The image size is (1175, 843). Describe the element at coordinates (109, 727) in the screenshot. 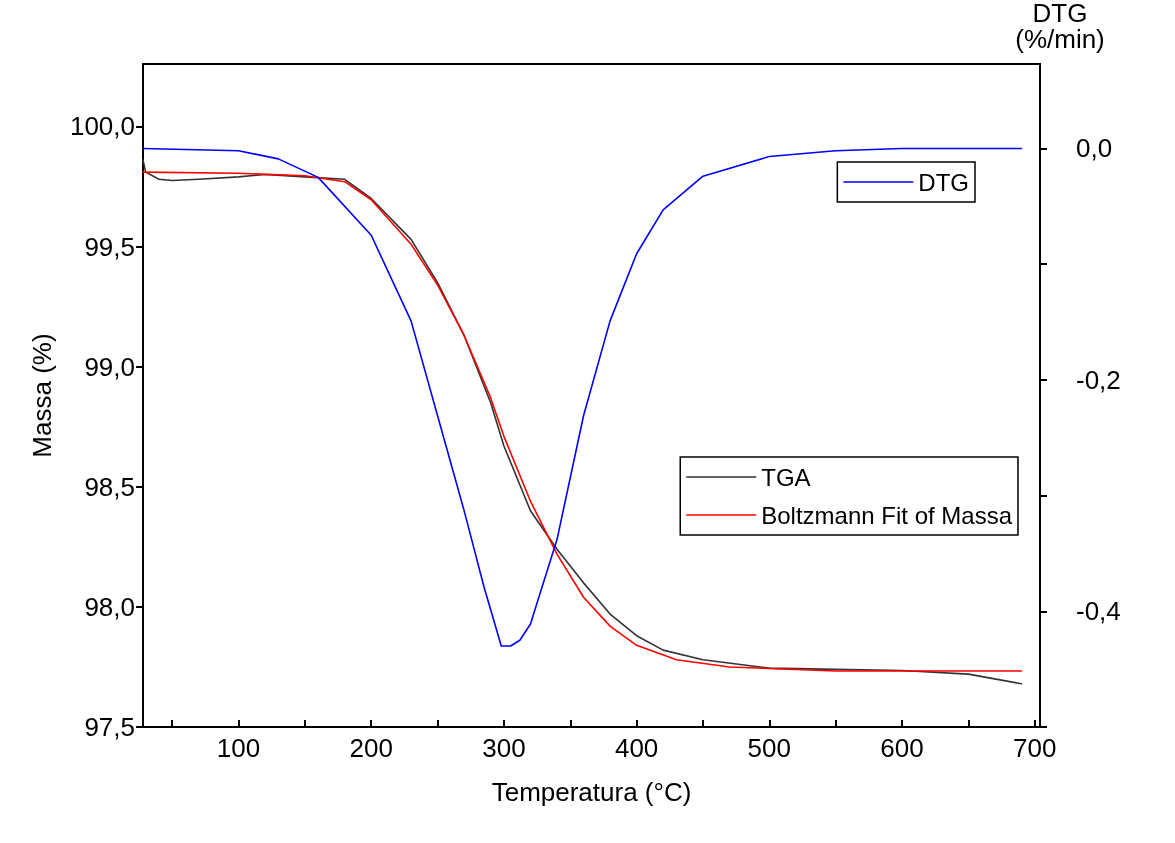

I see `y-tick-label: 97,5` at that location.